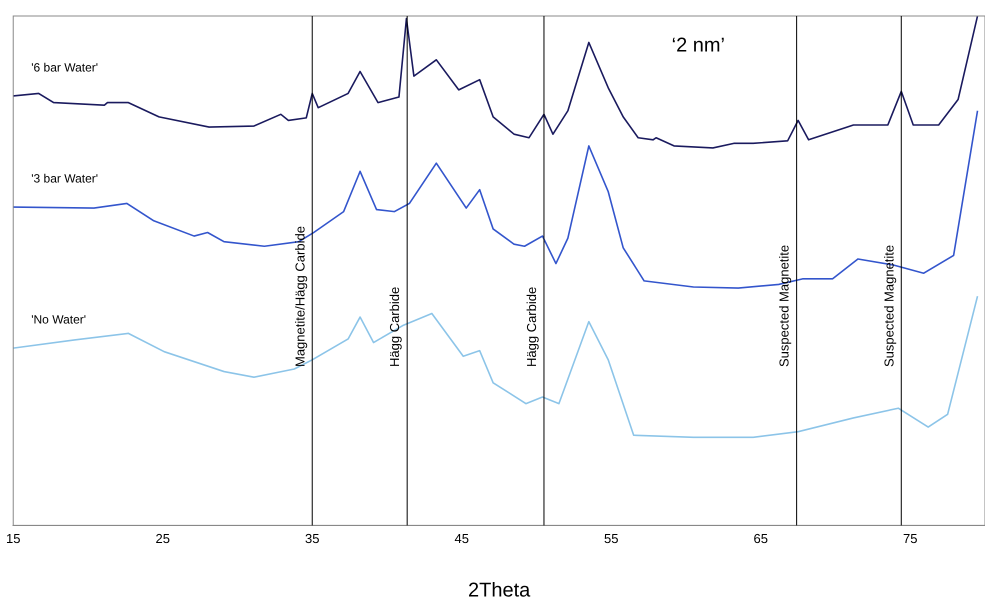  Describe the element at coordinates (300, 296) in the screenshot. I see `ref-line-label: Magnetite/Hägg Carbide` at that location.